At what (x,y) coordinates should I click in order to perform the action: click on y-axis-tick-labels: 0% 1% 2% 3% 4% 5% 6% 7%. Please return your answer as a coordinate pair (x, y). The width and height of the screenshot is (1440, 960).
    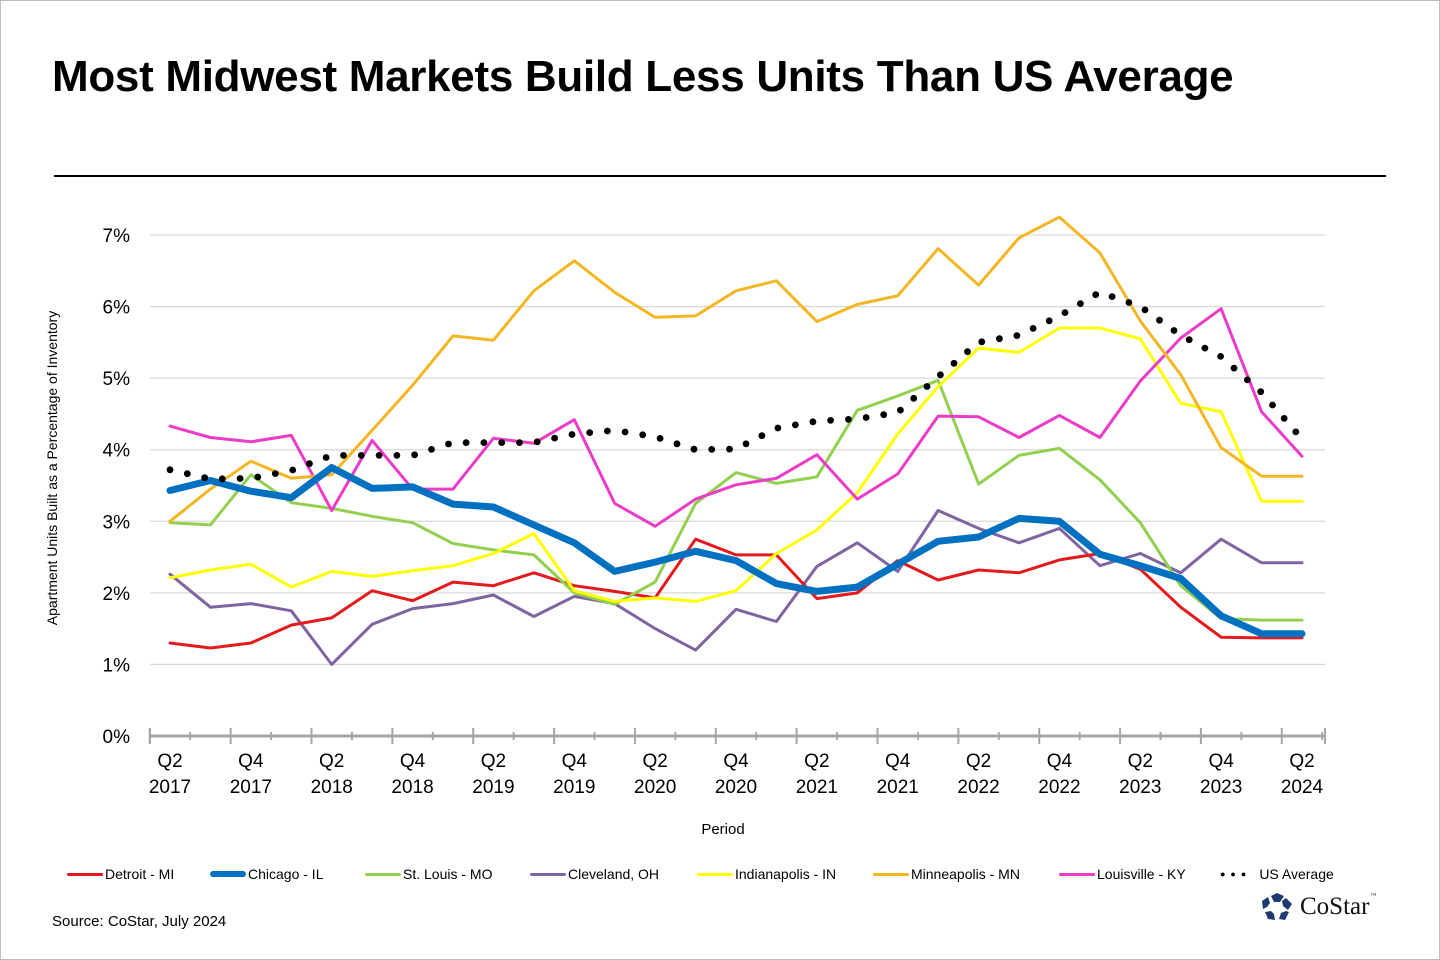
    Looking at the image, I should click on (117, 487).